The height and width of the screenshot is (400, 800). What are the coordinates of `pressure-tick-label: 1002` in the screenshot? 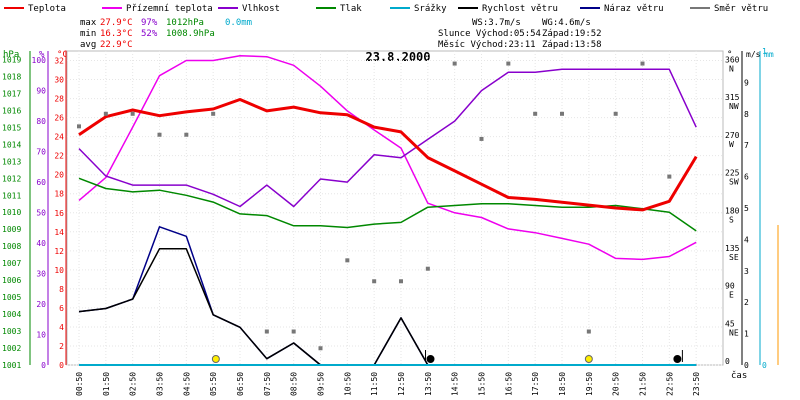 It's located at (11, 348).